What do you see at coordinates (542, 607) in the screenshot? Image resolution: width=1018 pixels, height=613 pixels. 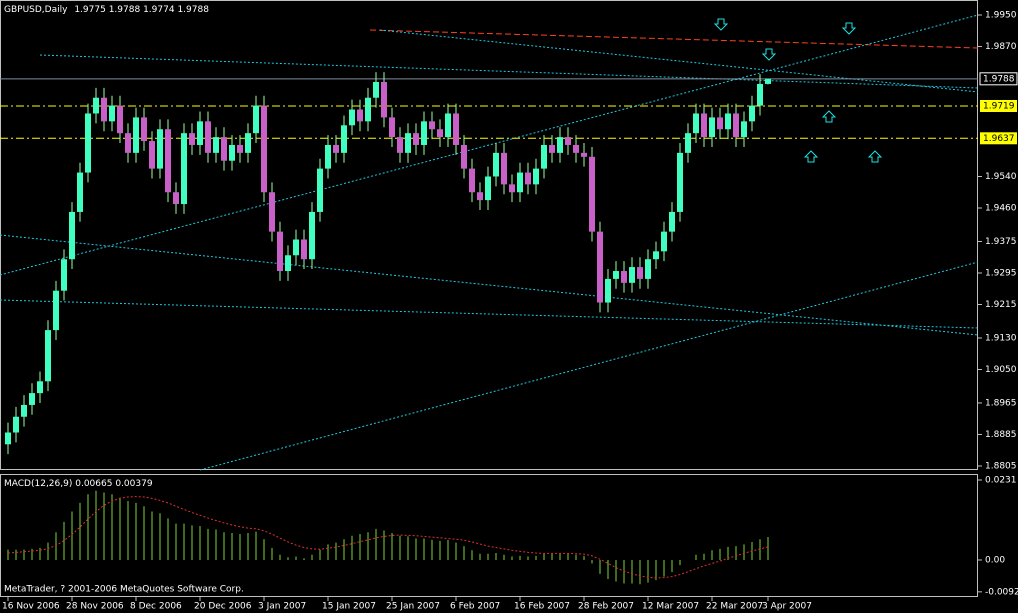 I see `x-tick-label: 16 Feb 2007` at bounding box center [542, 607].